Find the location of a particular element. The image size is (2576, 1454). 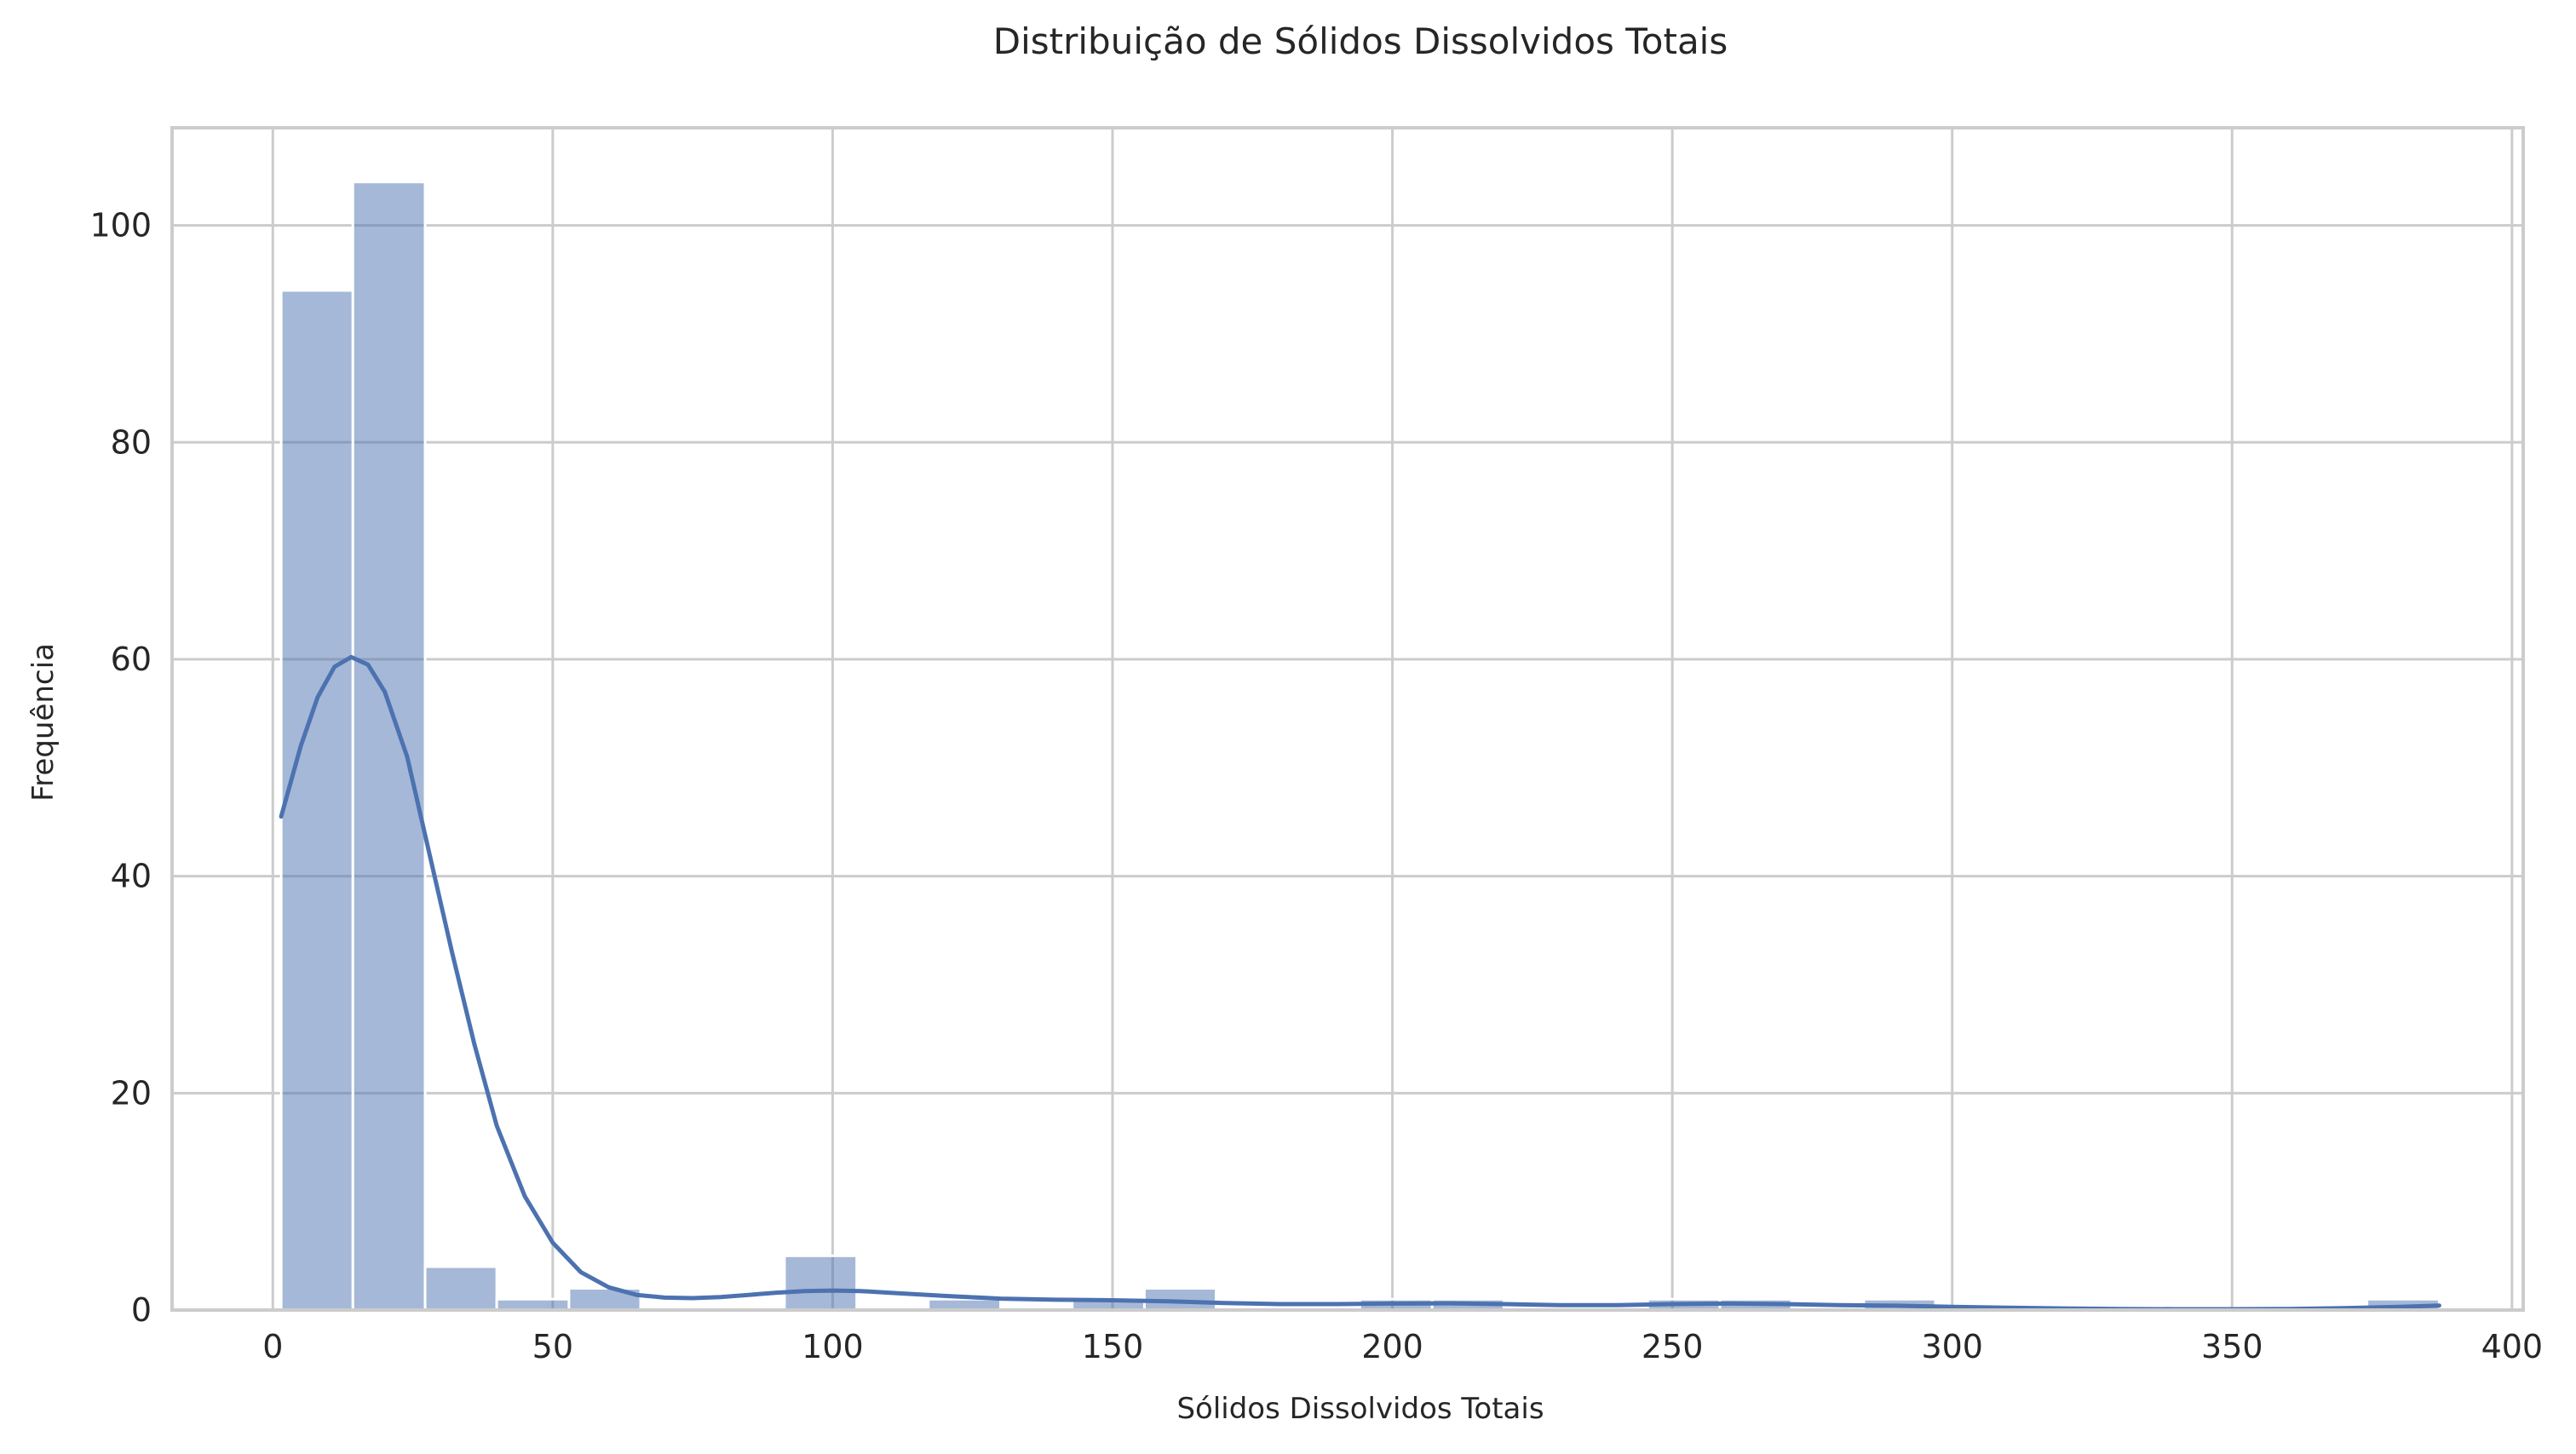

y-tick-label: 100 is located at coordinates (120, 225).